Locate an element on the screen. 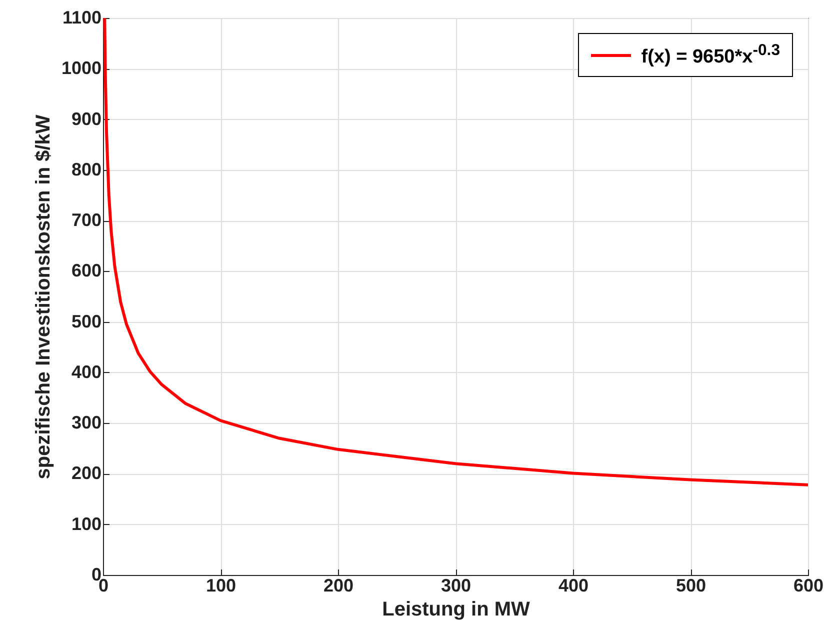  x-tick-label: 100 is located at coordinates (221, 586).